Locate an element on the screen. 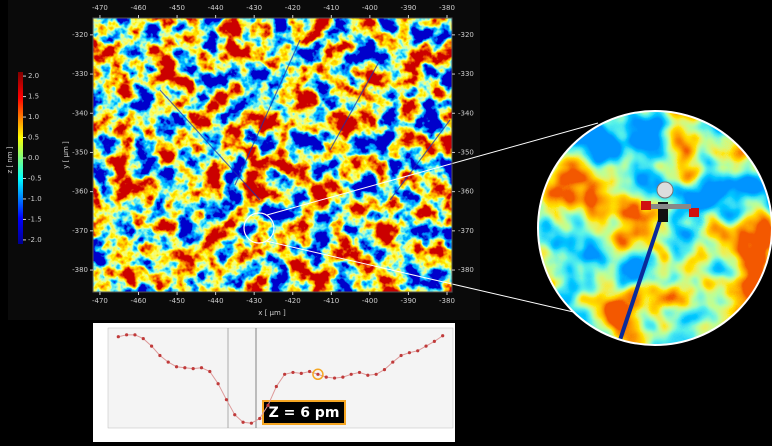 The height and width of the screenshot is (446, 772). x-axis-label: x [ µm ] is located at coordinates (272, 313).